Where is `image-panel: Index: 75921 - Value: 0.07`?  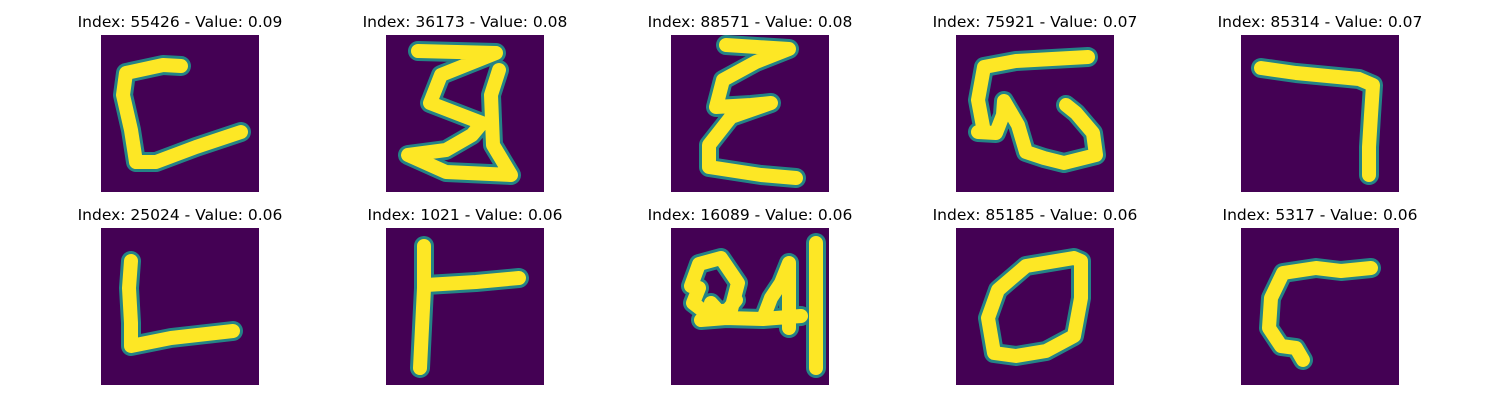
image-panel: Index: 75921 - Value: 0.07 is located at coordinates (1035, 108).